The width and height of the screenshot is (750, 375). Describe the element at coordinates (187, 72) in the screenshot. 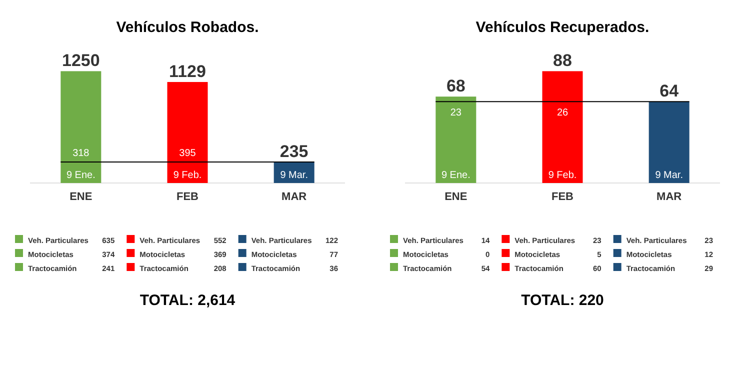

I see `data-label: 1129` at that location.